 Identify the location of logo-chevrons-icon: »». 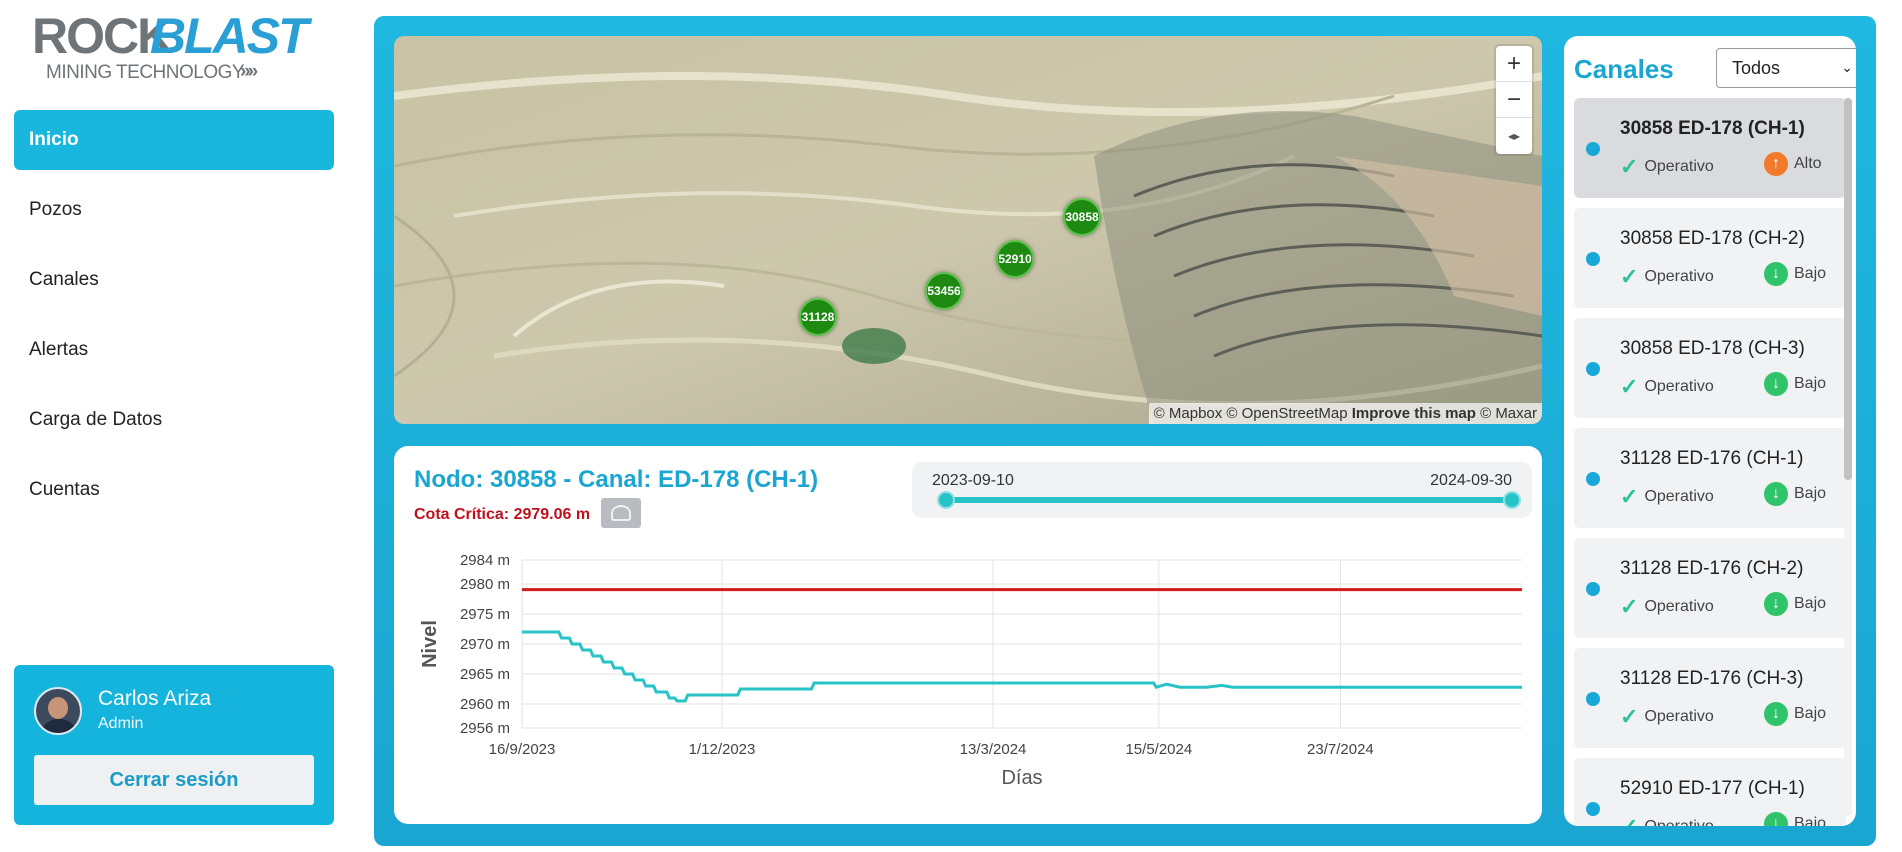
(249, 71).